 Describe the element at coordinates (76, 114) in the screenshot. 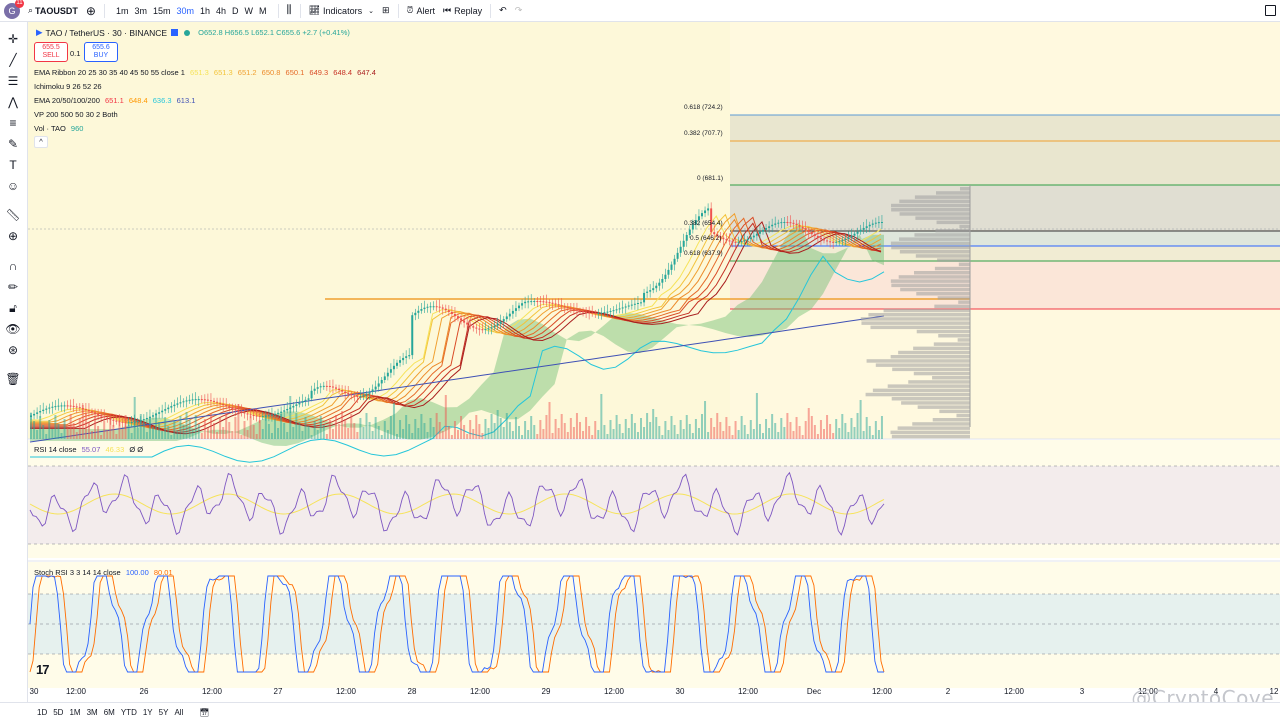

I see `volume-profile-legend: VP 200 500 50 30 2 Both` at that location.